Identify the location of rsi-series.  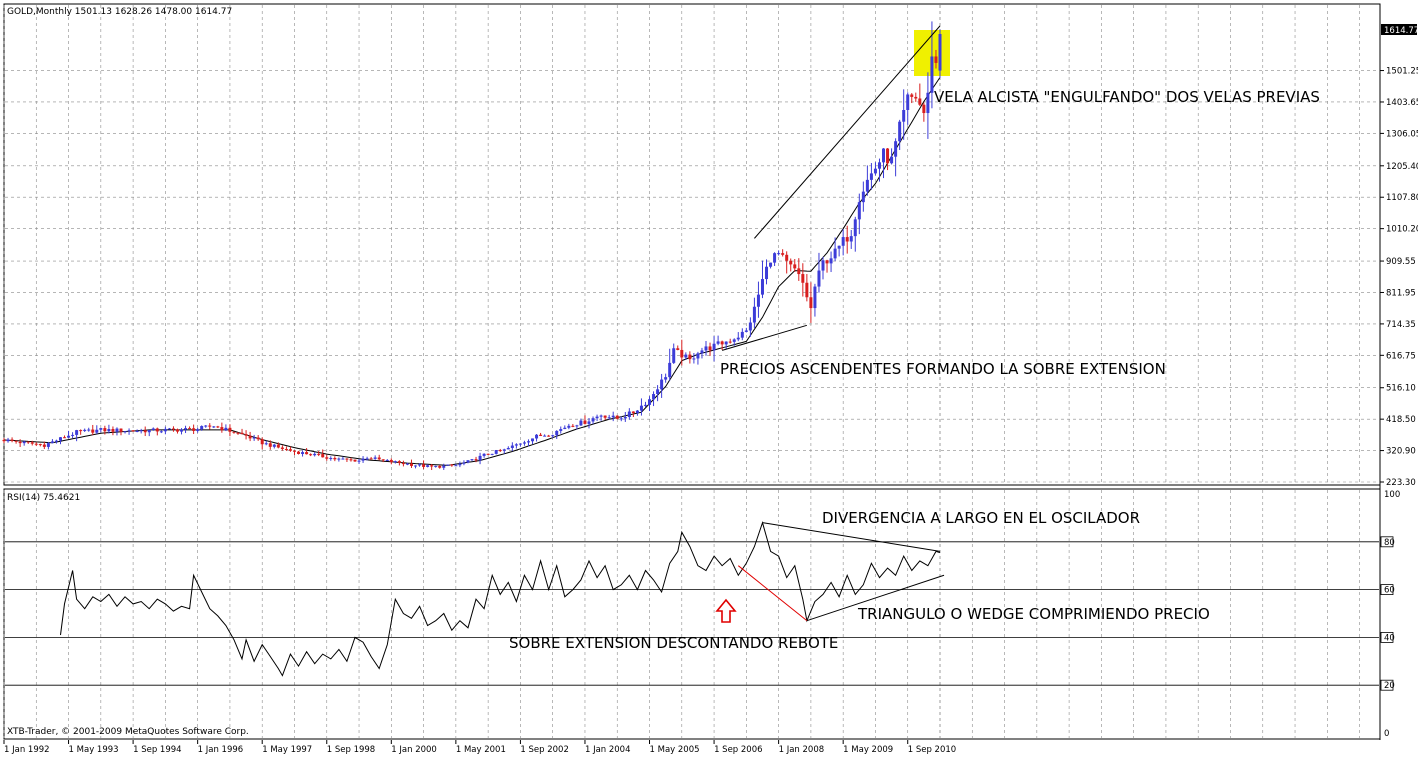
(500, 599).